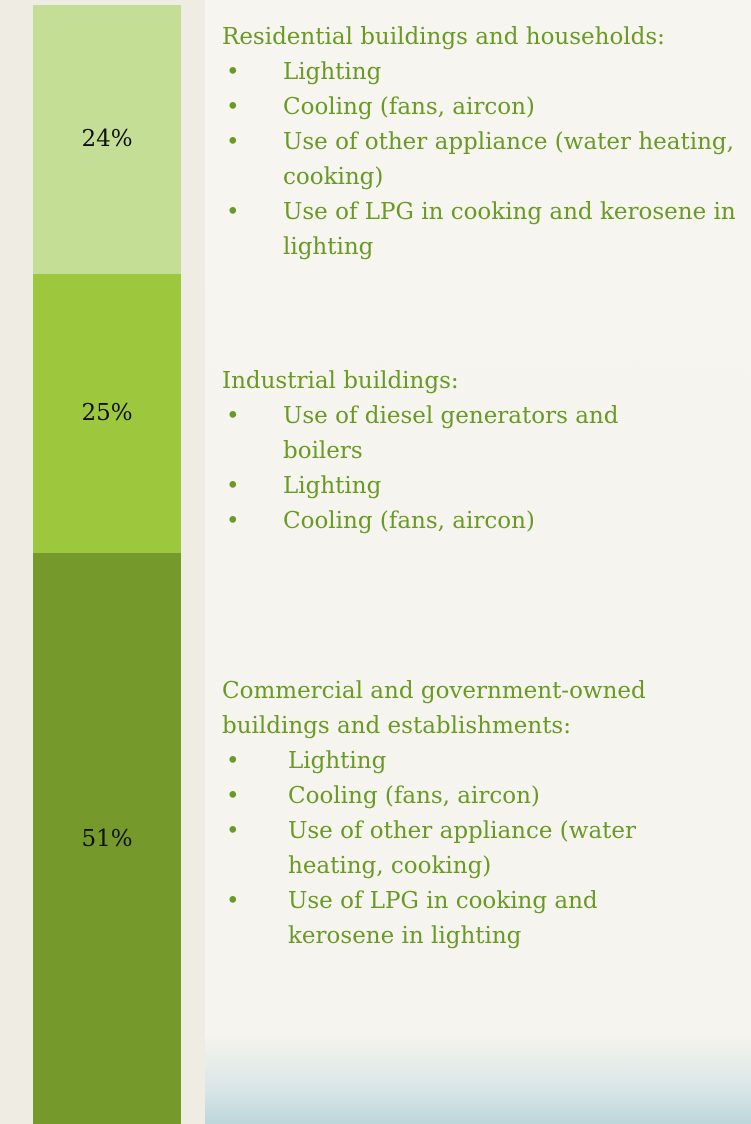 The height and width of the screenshot is (1124, 751). I want to click on data-label: 24%, so click(107, 139).